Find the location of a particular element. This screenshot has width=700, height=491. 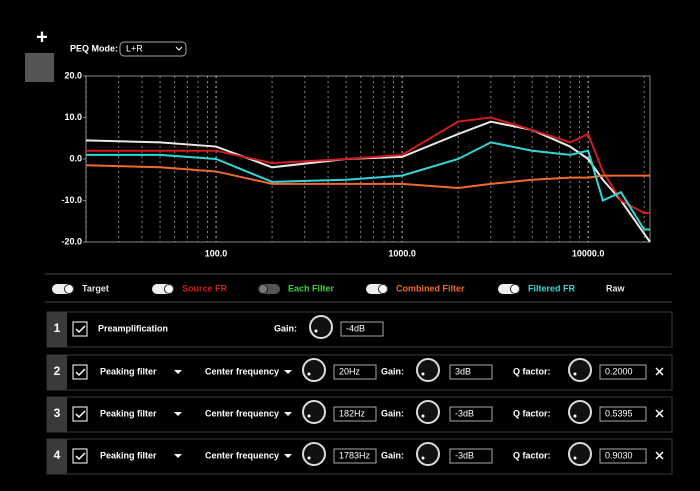

input-value: 0.5395 is located at coordinates (619, 413).